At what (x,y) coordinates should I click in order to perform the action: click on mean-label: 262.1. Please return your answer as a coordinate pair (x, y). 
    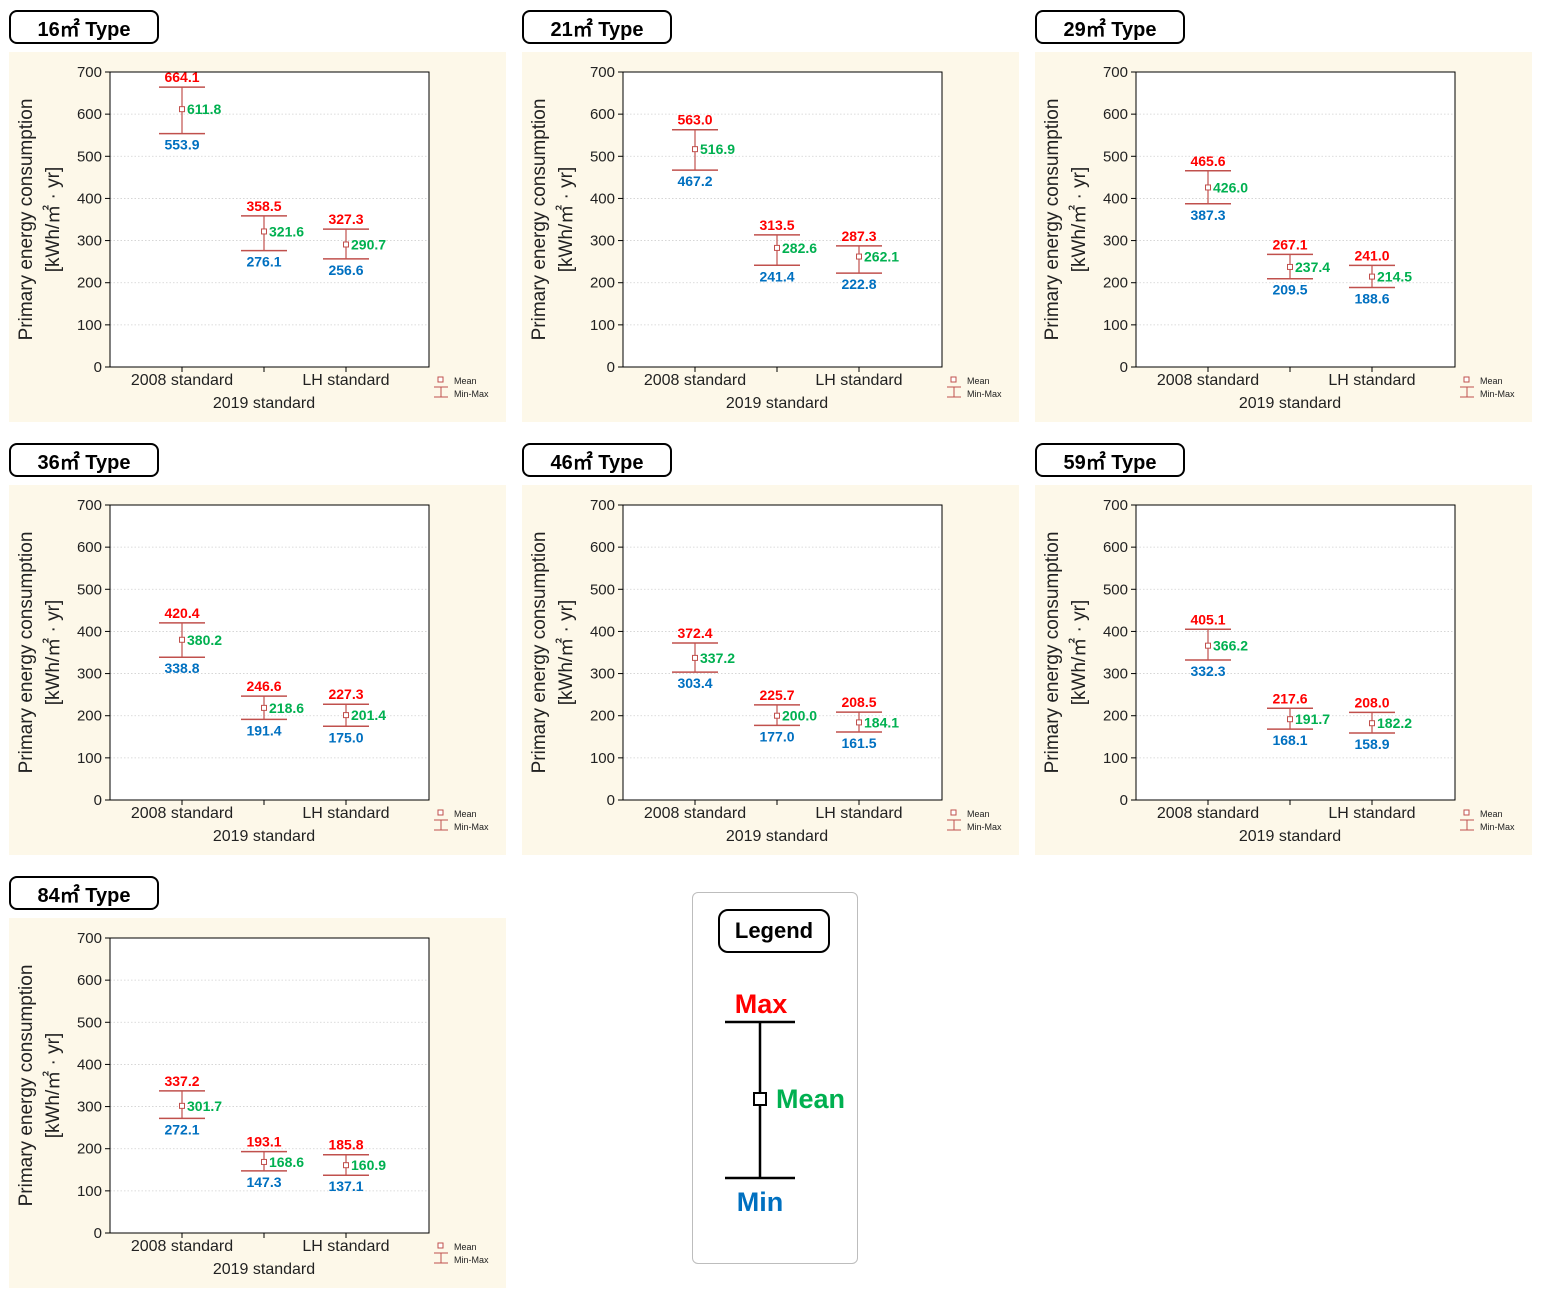
    Looking at the image, I should click on (881, 257).